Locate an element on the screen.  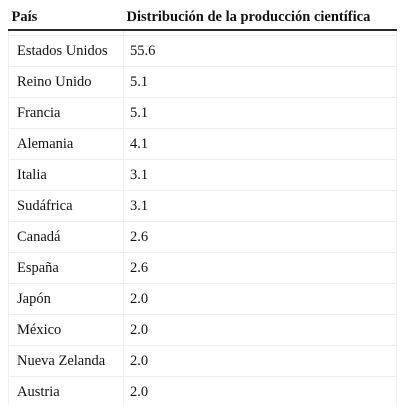
cell-country: Japón is located at coordinates (66, 299).